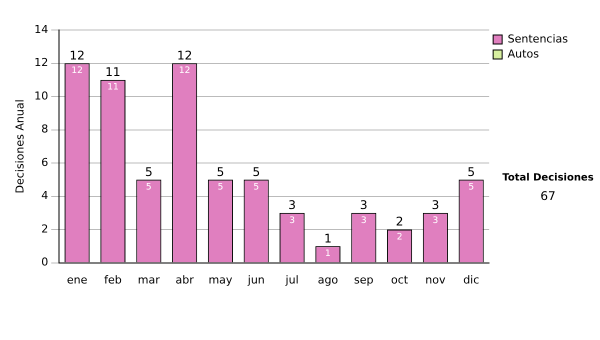  What do you see at coordinates (184, 279) in the screenshot?
I see `x-tick-label: abr` at bounding box center [184, 279].